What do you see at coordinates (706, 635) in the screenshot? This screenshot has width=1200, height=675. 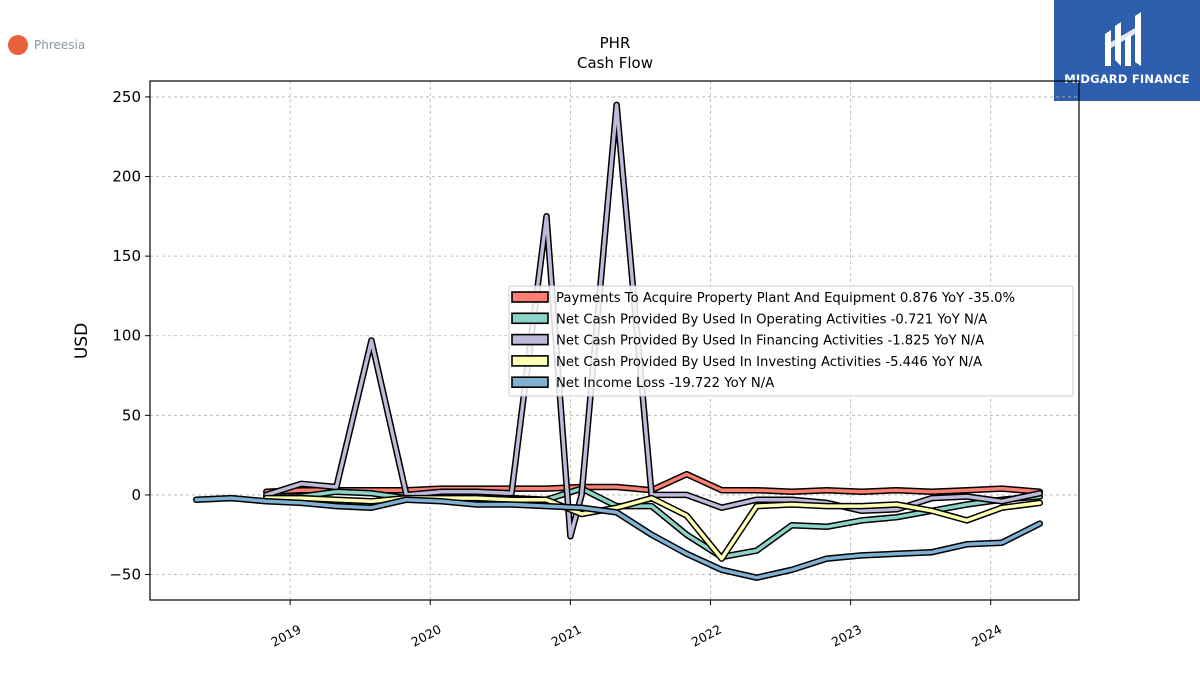 I see `x-tick-label: 2022` at bounding box center [706, 635].